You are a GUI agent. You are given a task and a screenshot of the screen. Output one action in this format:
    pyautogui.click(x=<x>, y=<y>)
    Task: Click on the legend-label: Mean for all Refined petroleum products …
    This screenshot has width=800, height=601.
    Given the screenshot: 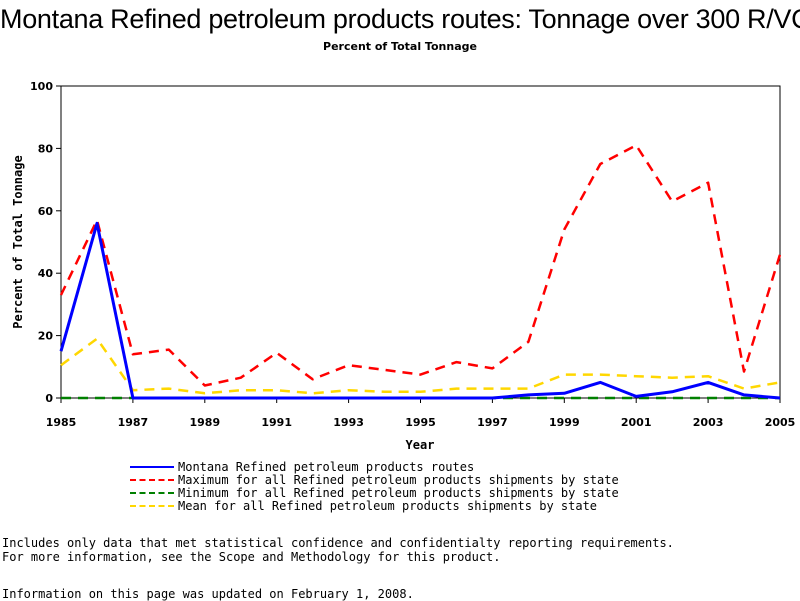 What is the action you would take?
    pyautogui.click(x=388, y=505)
    